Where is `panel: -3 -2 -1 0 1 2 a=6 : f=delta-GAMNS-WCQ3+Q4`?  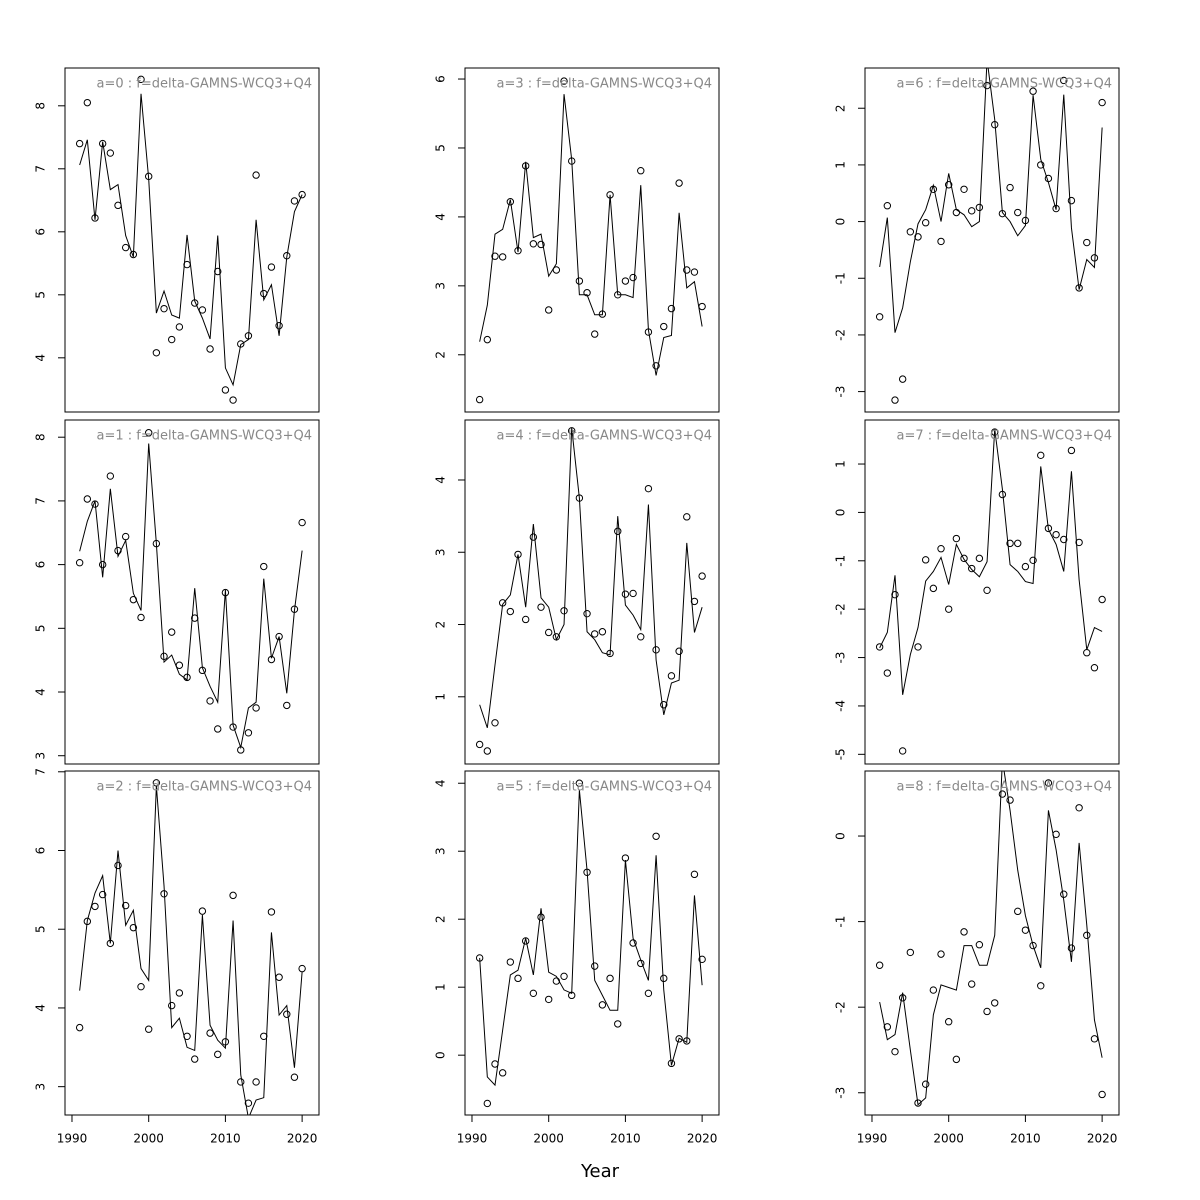 panel: -3 -2 -1 0 1 2 a=6 : f=delta-GAMNS-WCQ3+Q4 is located at coordinates (977, 240).